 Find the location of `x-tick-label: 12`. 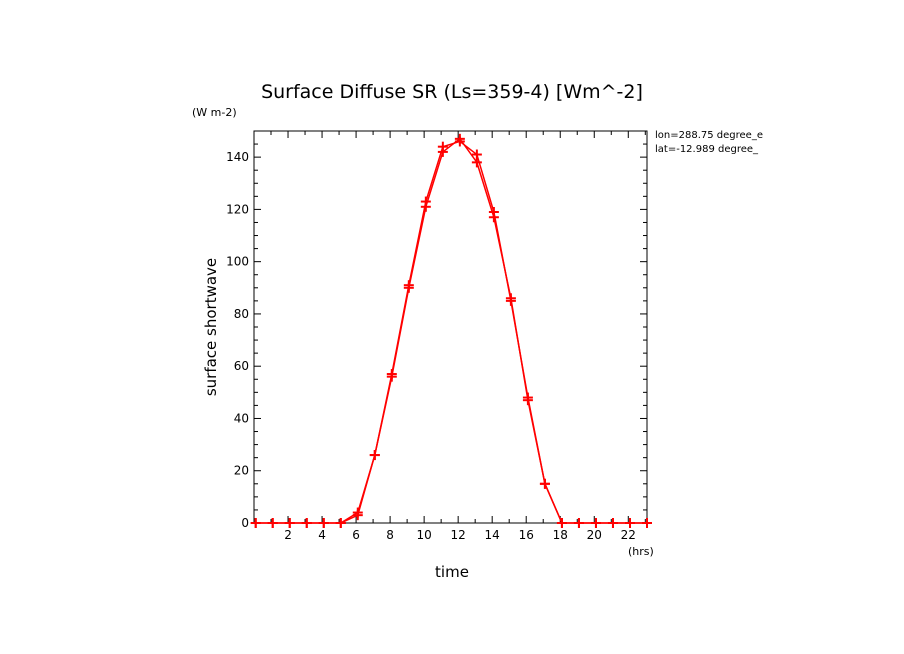

x-tick-label: 12 is located at coordinates (458, 535).